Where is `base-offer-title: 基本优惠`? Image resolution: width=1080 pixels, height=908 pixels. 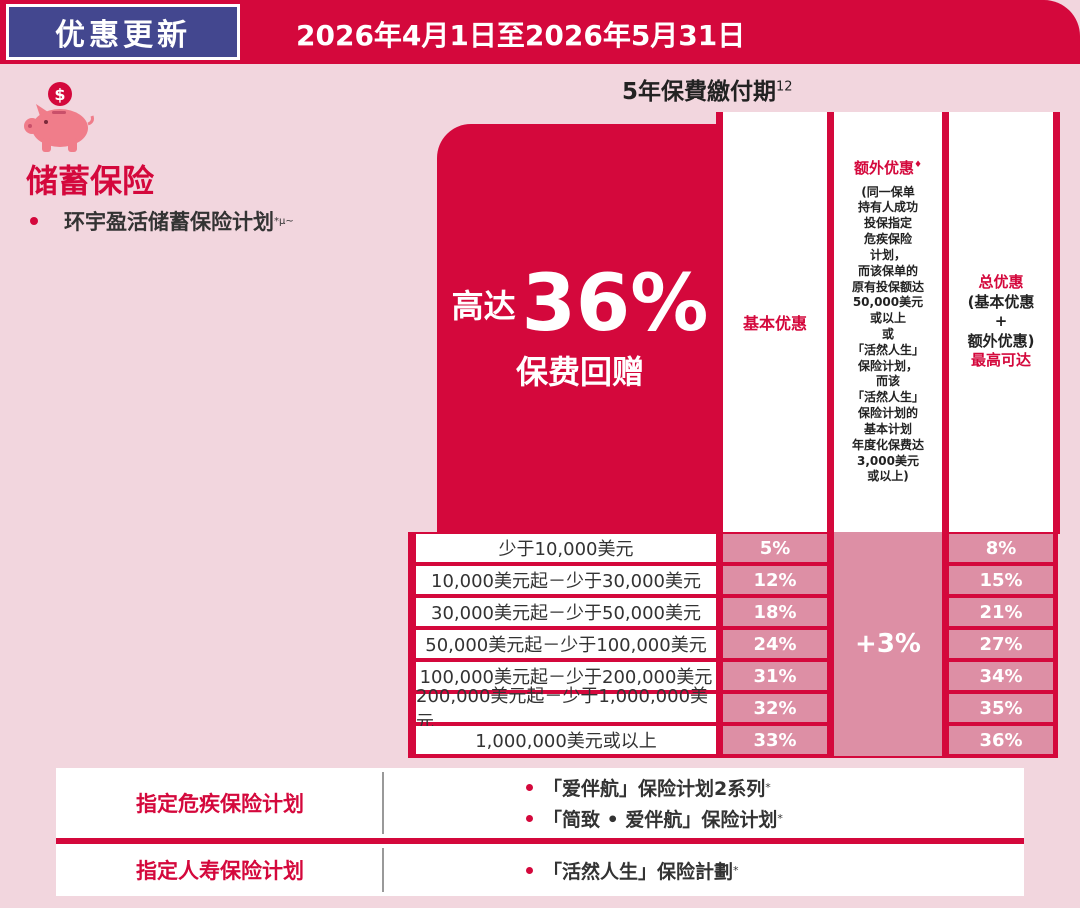
base-offer-title: 基本优惠 is located at coordinates (774, 323).